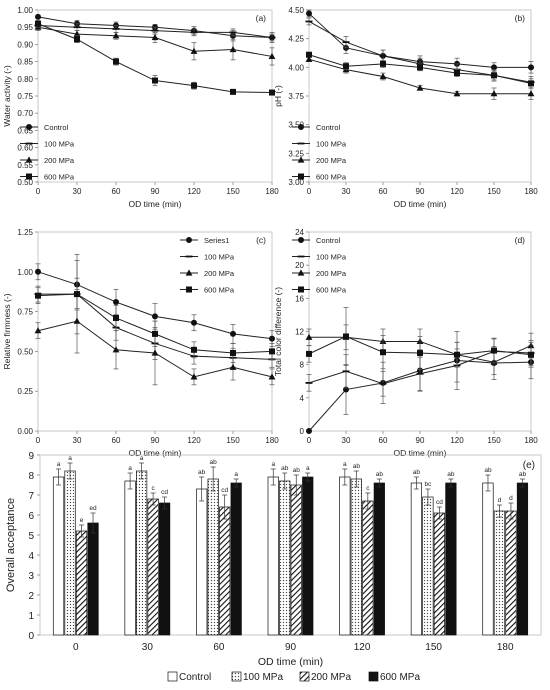 Image resolution: width=550 pixels, height=690 pixels. I want to click on significance-letter: ed, so click(93, 508).